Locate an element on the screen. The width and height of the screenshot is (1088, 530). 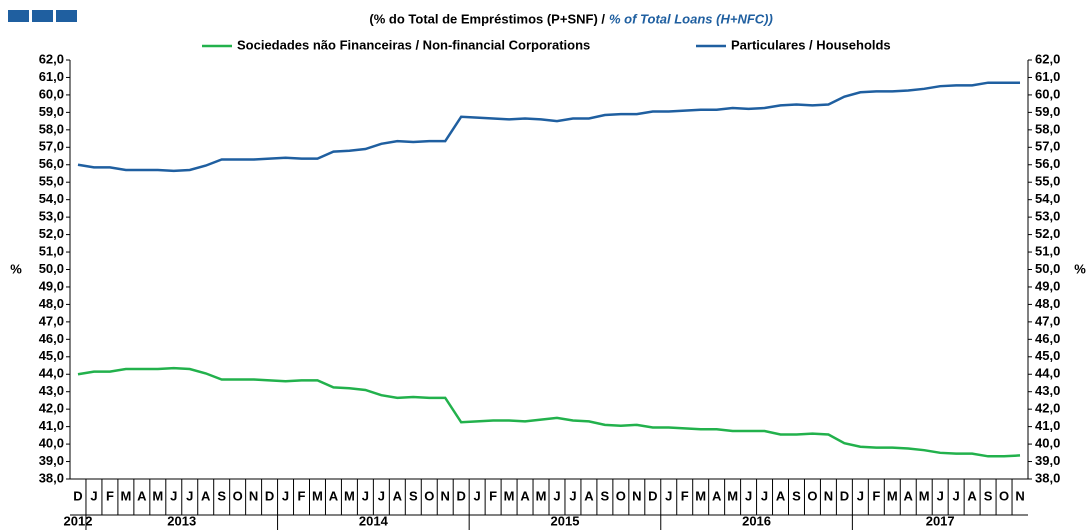
year-label: 2015 is located at coordinates (565, 520).